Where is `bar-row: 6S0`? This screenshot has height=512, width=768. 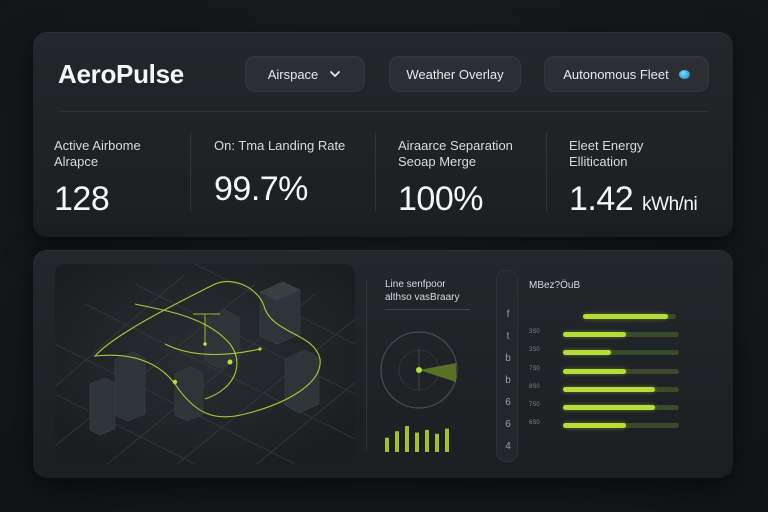 bar-row: 6S0 is located at coordinates (614, 424).